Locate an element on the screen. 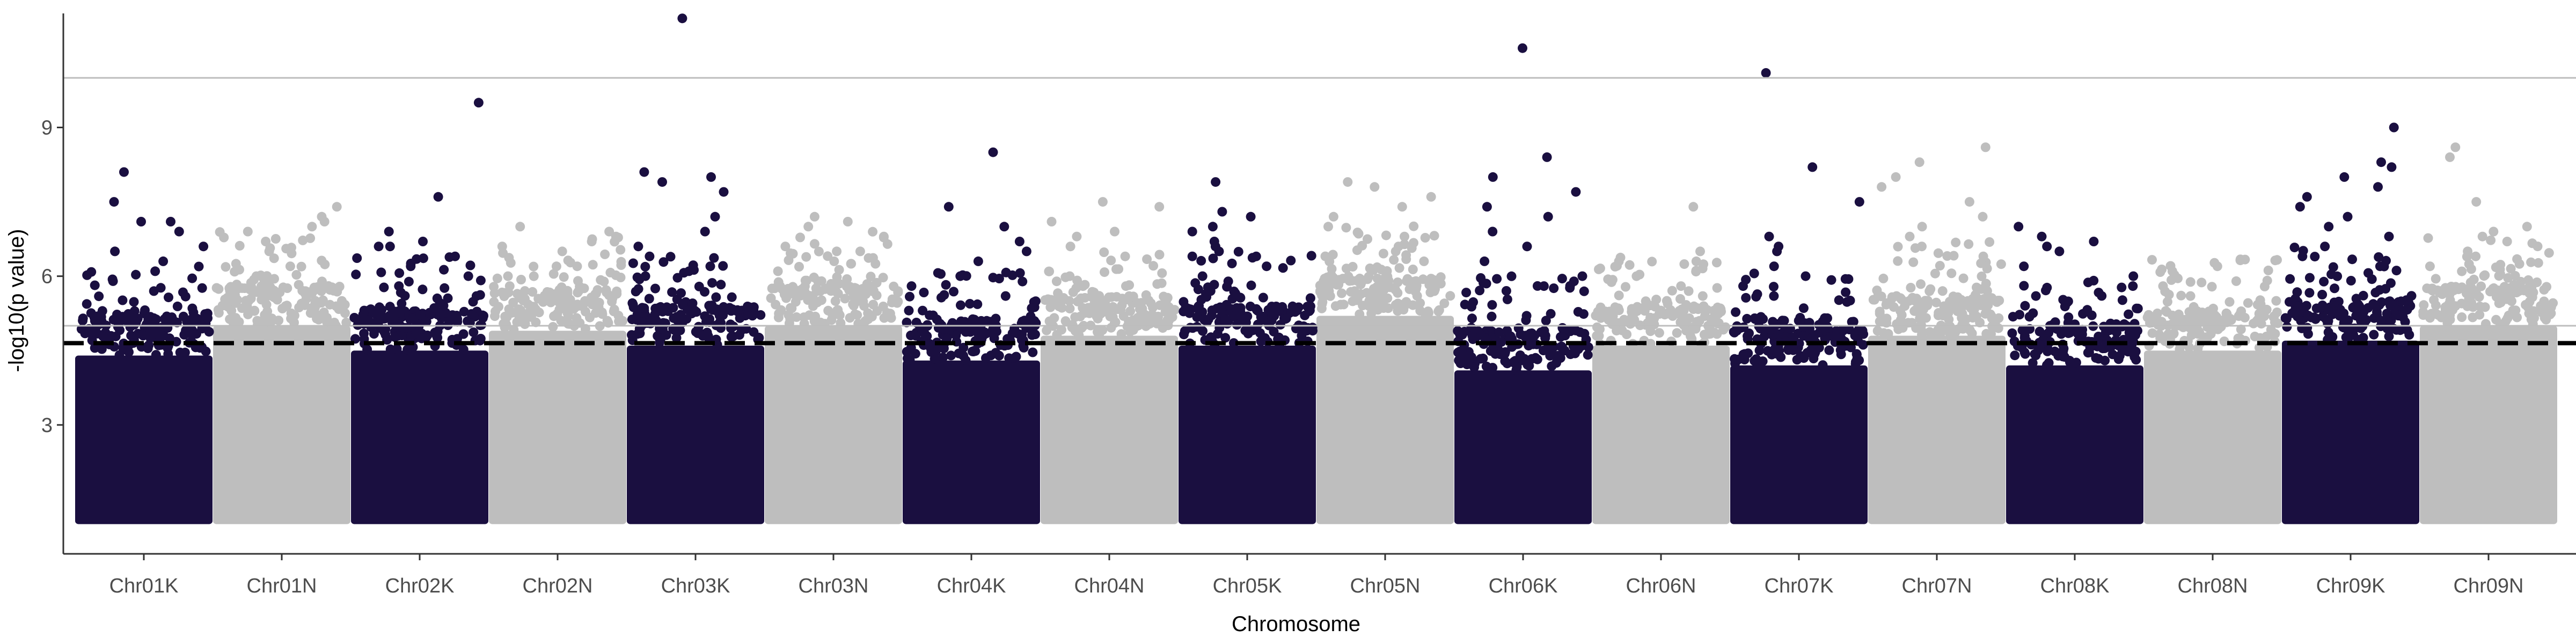  x-tick-label: Chr08N is located at coordinates (2213, 586).